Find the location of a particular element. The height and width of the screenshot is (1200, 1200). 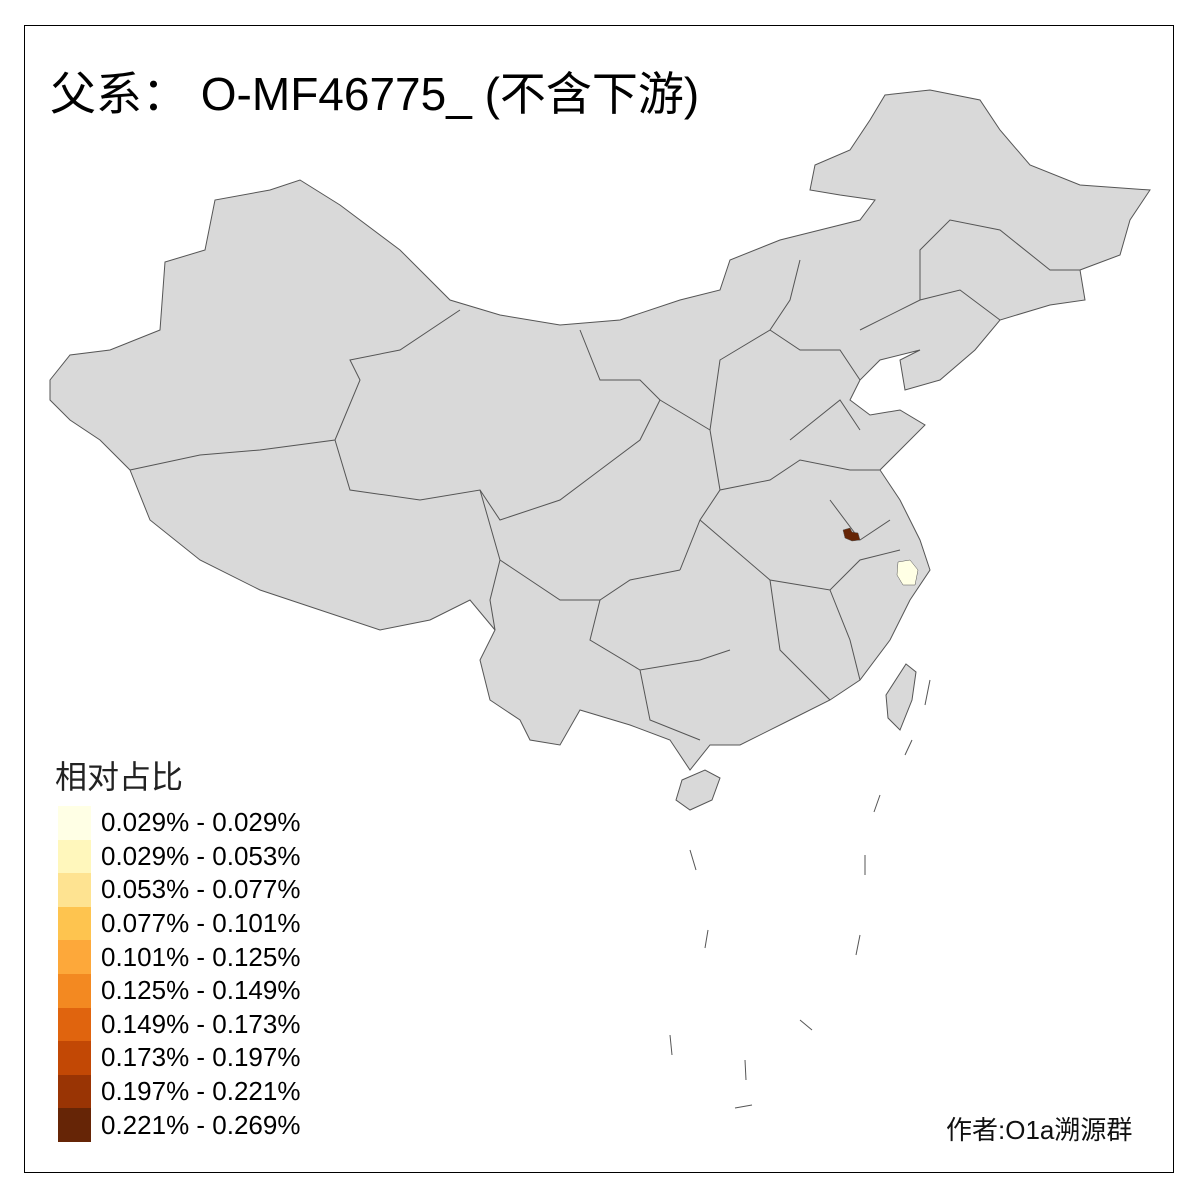

legend-item: 0.149% - 0.173% is located at coordinates (179, 1024).